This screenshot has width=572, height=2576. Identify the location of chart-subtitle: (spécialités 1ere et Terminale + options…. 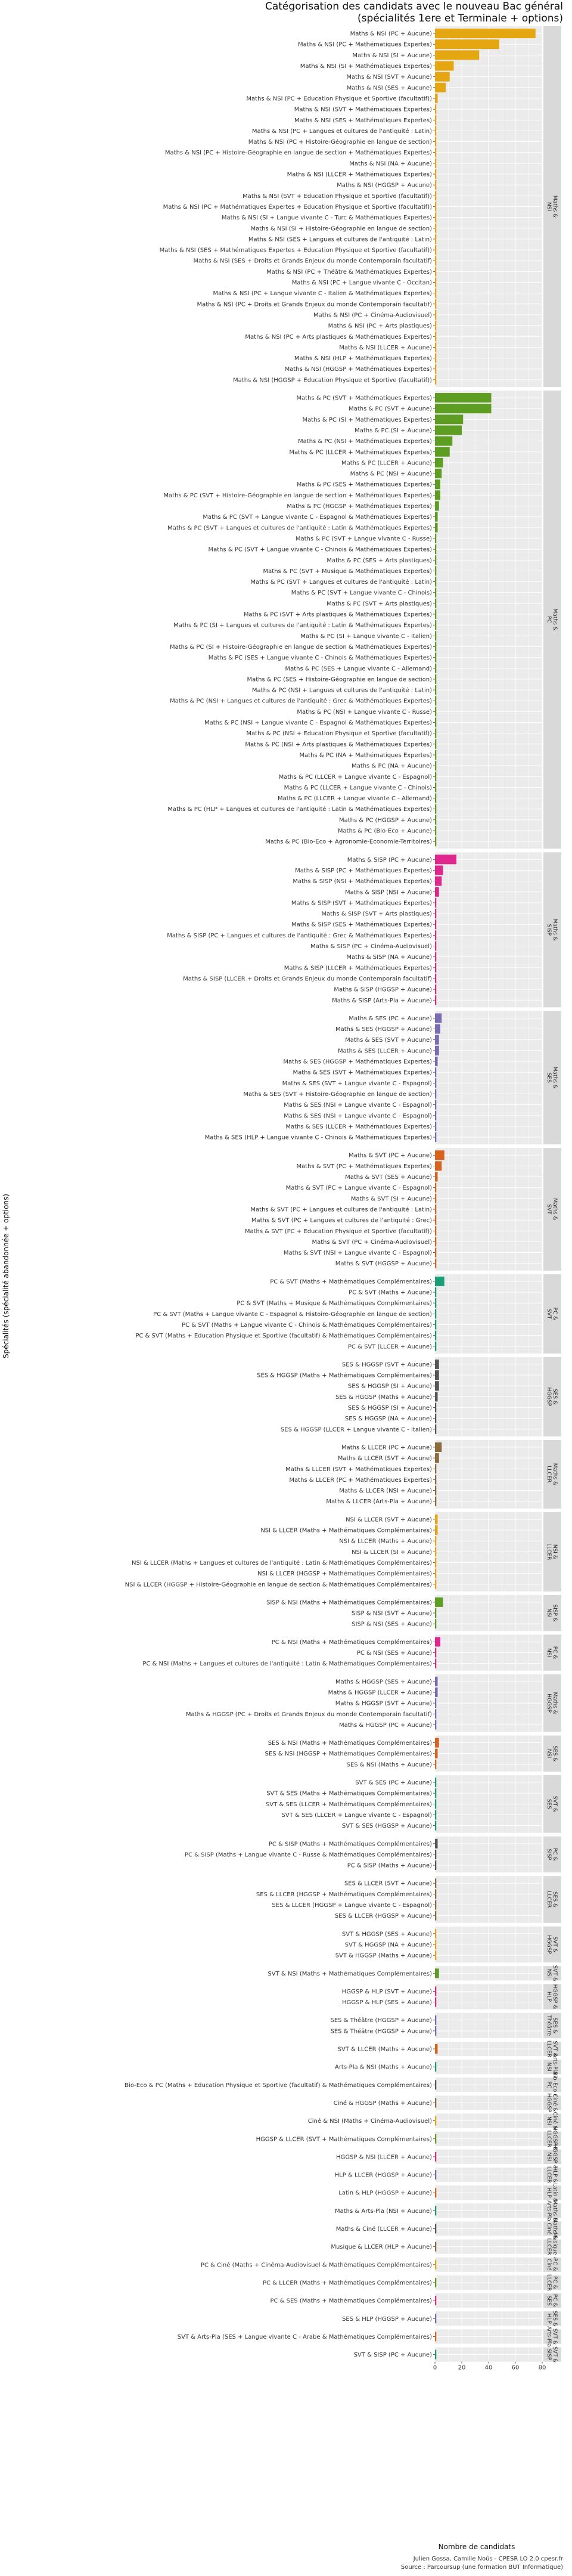
(460, 18).